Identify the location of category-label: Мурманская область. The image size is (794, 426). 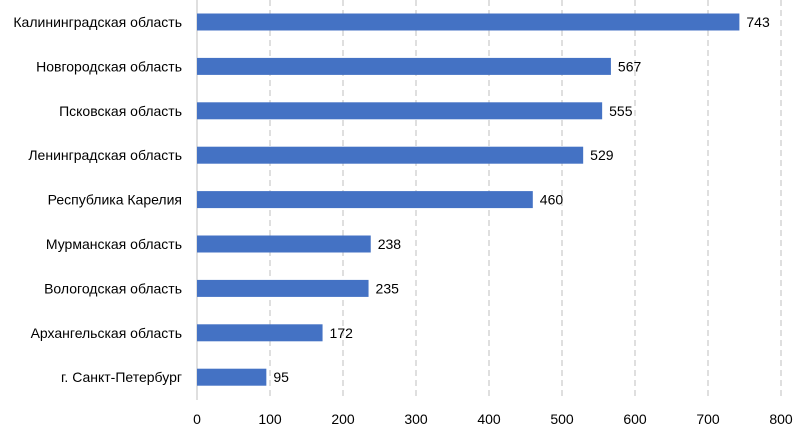
(114, 244).